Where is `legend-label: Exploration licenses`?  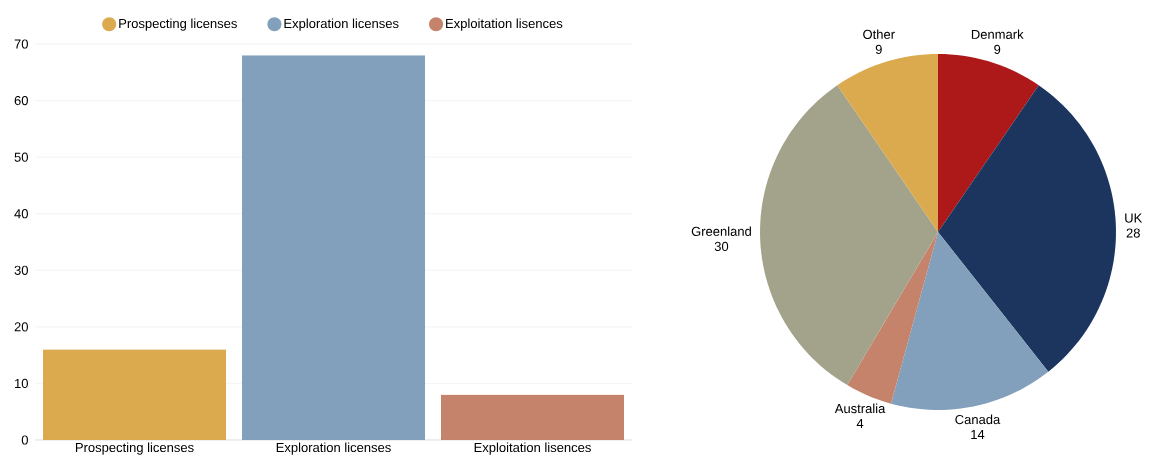
legend-label: Exploration licenses is located at coordinates (341, 24).